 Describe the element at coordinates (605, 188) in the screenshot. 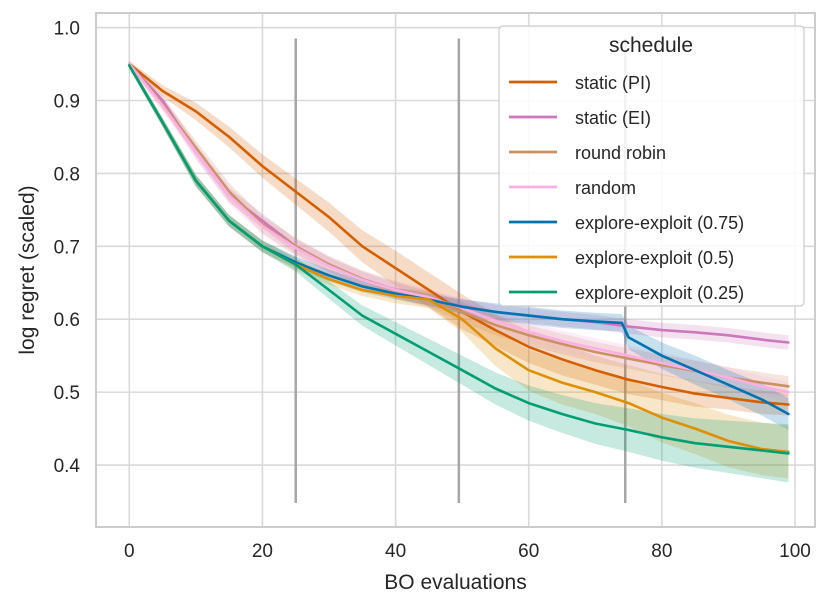

I see `legend-label-3: random` at that location.